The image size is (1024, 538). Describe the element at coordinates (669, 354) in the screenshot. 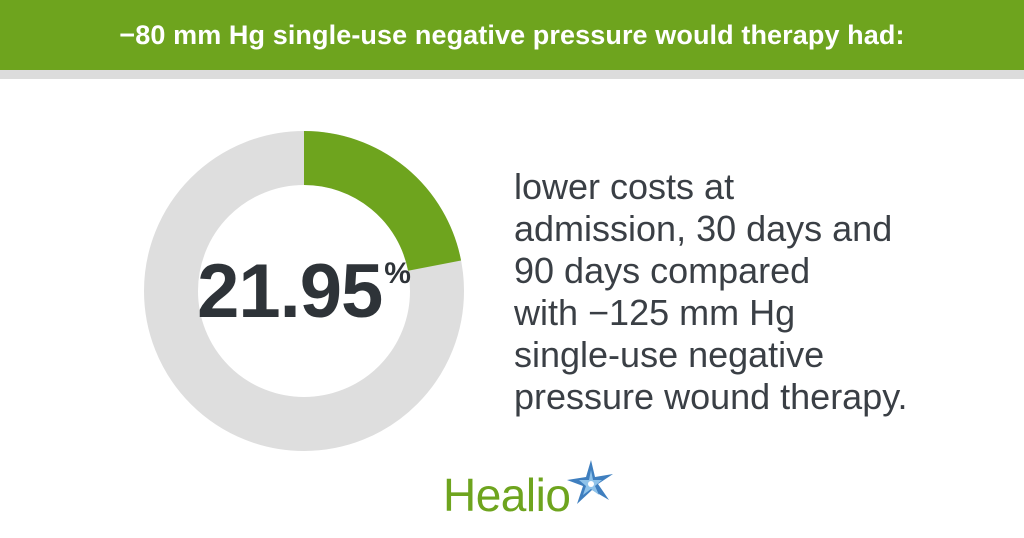

I see `description-line: single-use negative` at that location.